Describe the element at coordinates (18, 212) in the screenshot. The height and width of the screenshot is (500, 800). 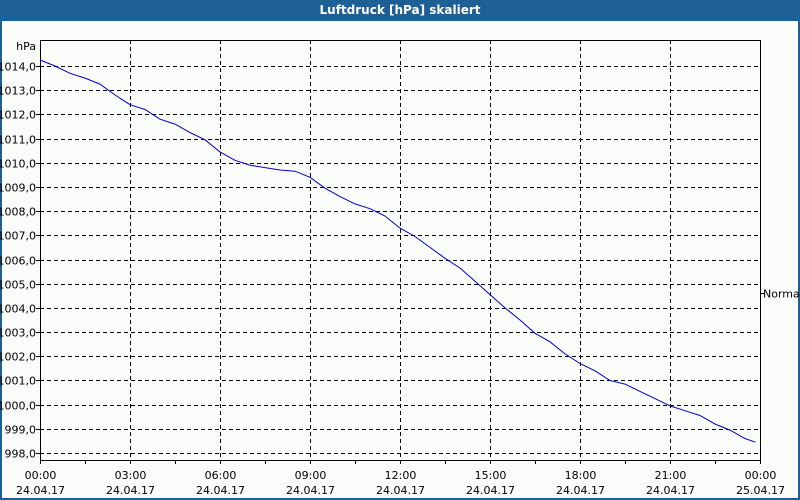
I see `y-tick-label: 1008,0` at that location.